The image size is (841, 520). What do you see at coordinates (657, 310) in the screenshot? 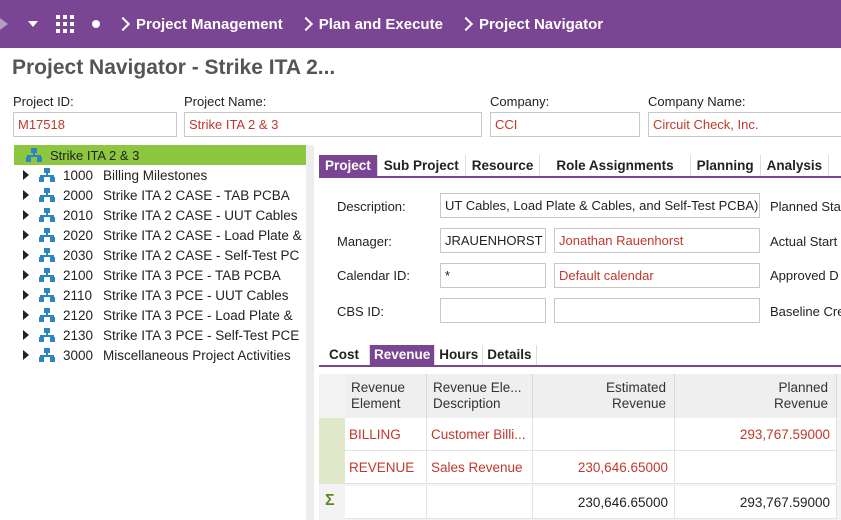
I see `cbs-name-field` at bounding box center [657, 310].